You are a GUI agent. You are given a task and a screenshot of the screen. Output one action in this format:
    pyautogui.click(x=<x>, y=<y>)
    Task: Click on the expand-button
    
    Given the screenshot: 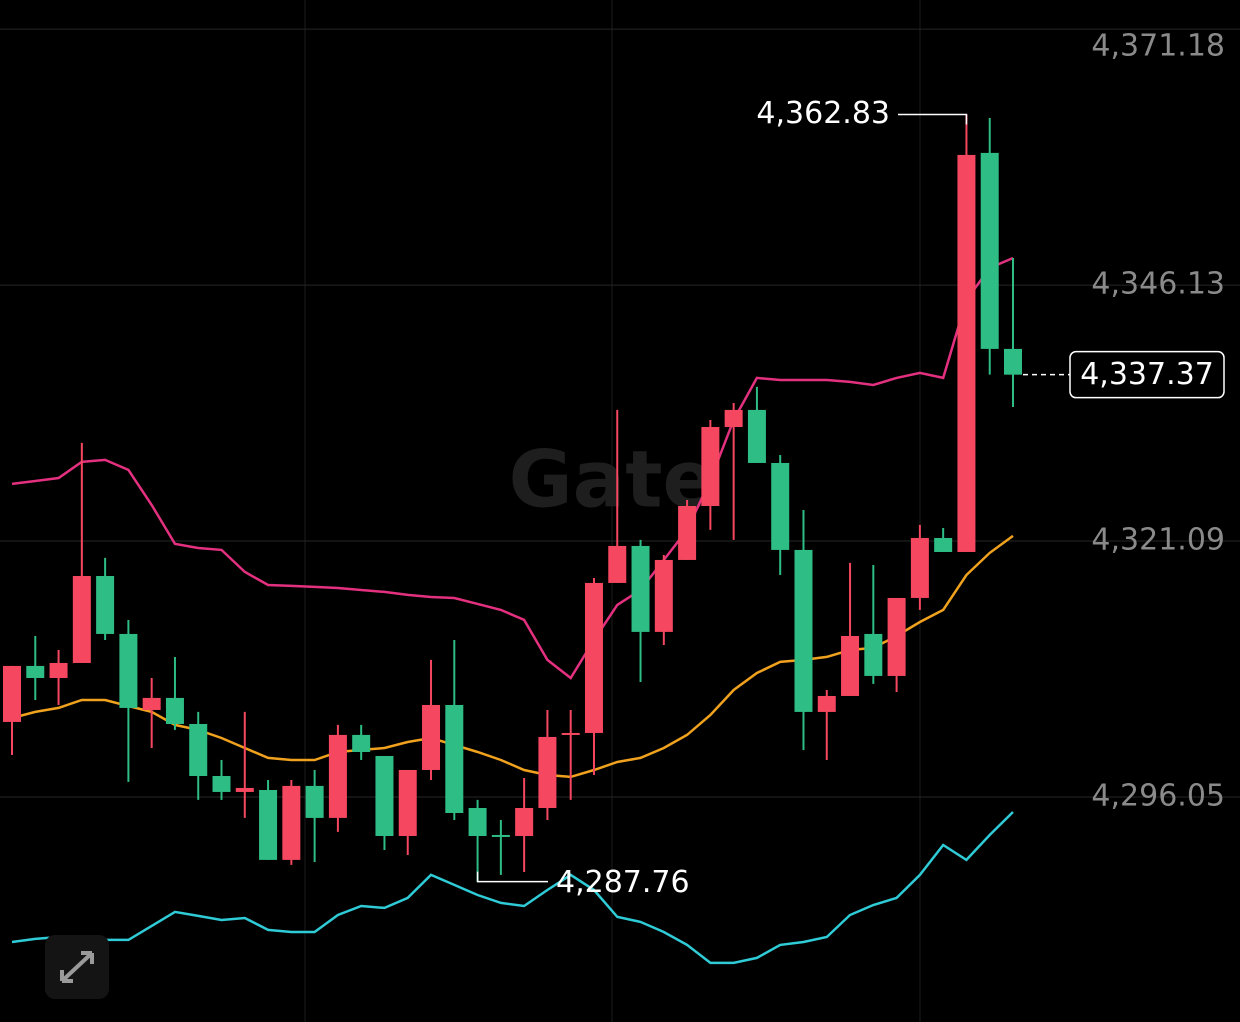 What is the action you would take?
    pyautogui.click(x=77, y=967)
    